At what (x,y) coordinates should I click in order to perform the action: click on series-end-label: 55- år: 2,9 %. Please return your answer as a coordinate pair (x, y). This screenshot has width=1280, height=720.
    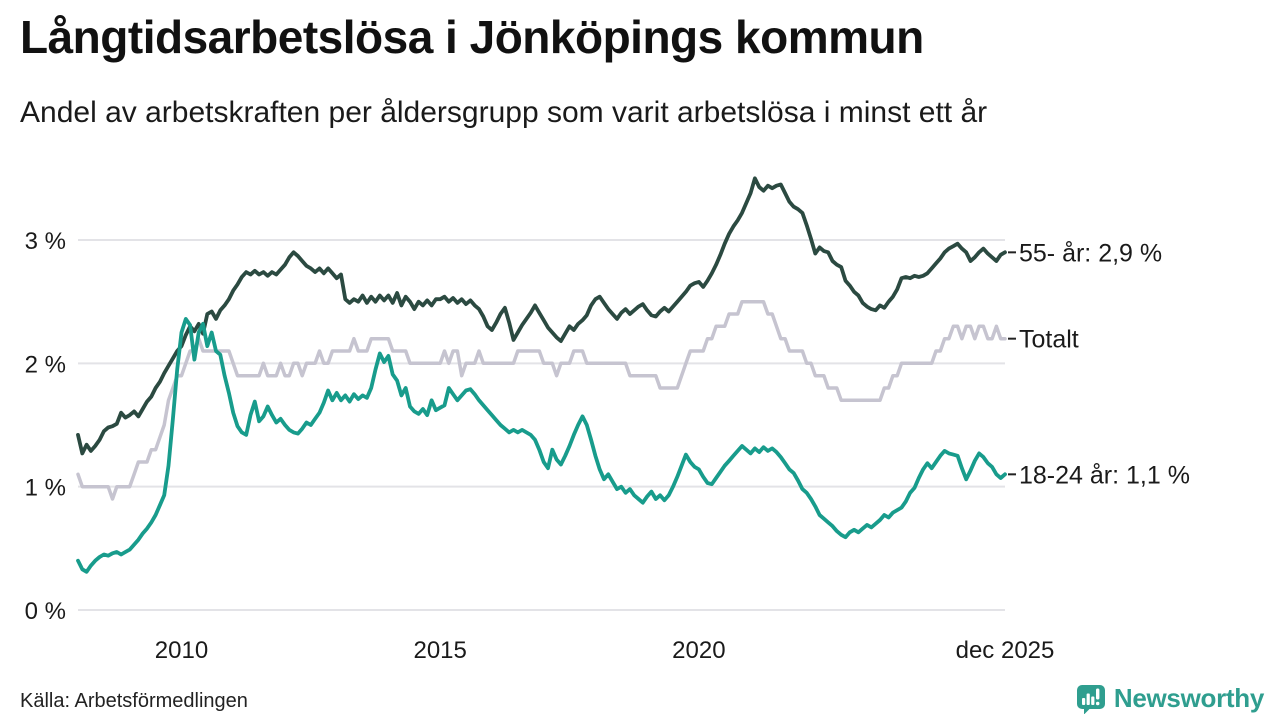
    Looking at the image, I should click on (1090, 253).